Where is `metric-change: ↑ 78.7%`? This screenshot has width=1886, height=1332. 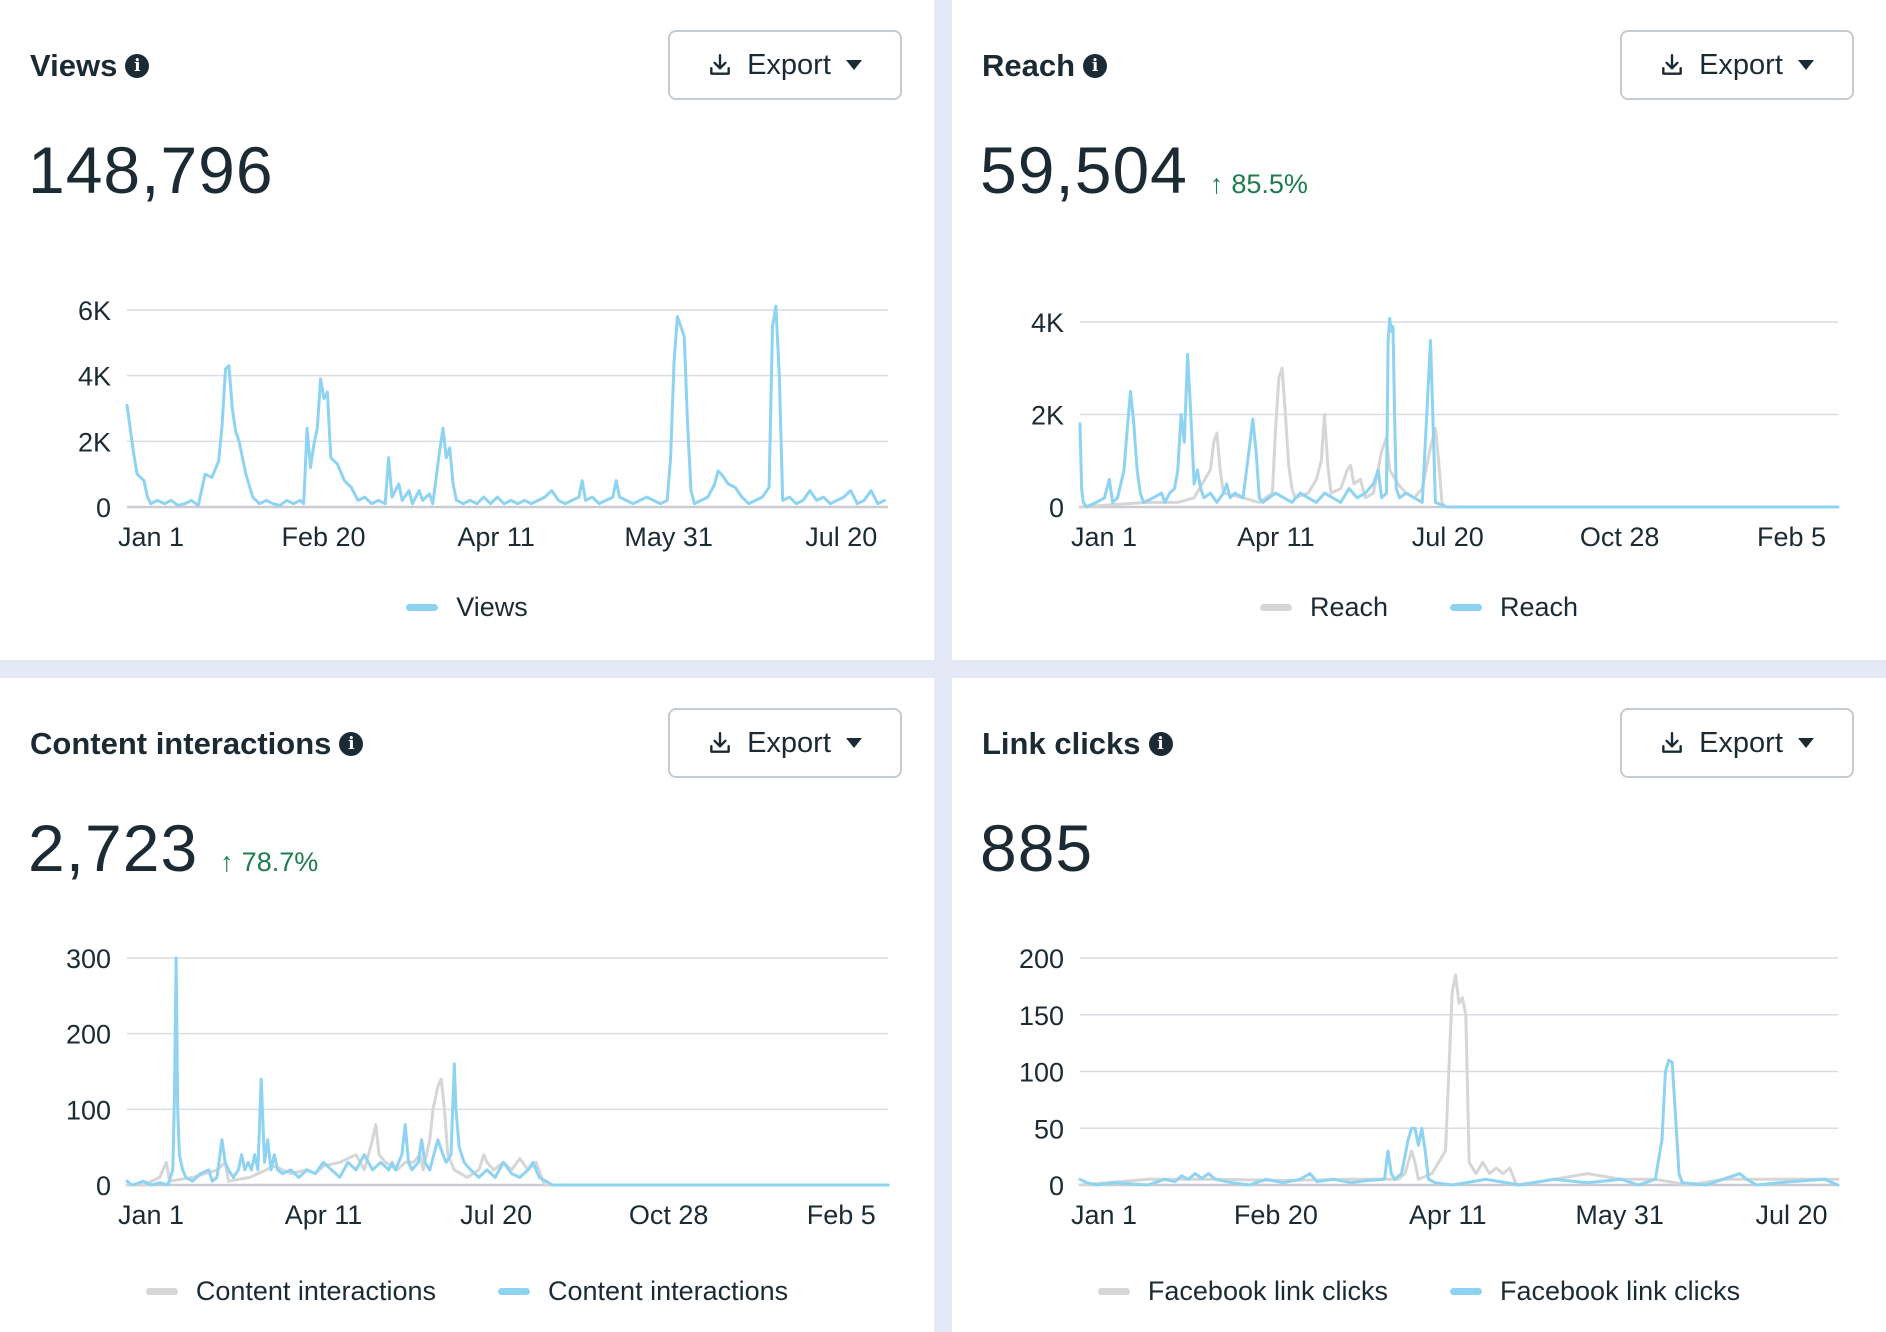
metric-change: ↑ 78.7% is located at coordinates (269, 862).